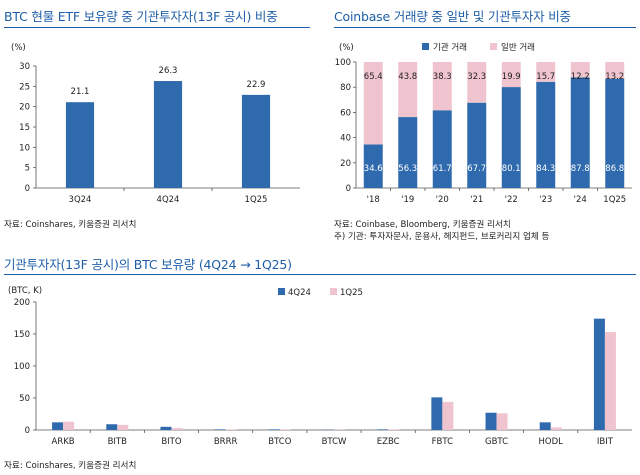  Describe the element at coordinates (599, 374) in the screenshot. I see `bar-4Q24-IBIT` at that location.